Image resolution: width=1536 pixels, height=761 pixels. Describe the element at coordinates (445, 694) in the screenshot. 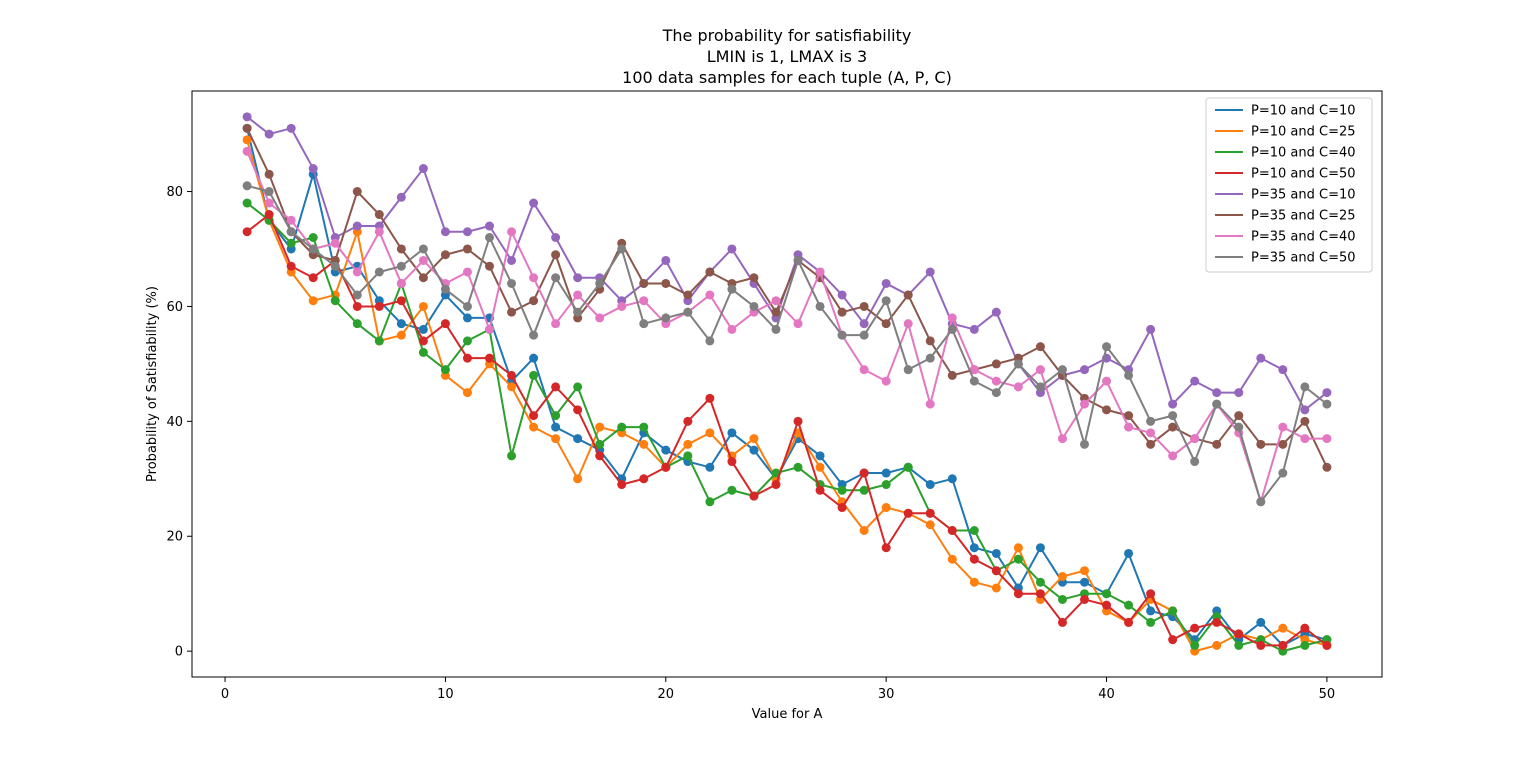

I see `x-tick-label-10: 10` at that location.